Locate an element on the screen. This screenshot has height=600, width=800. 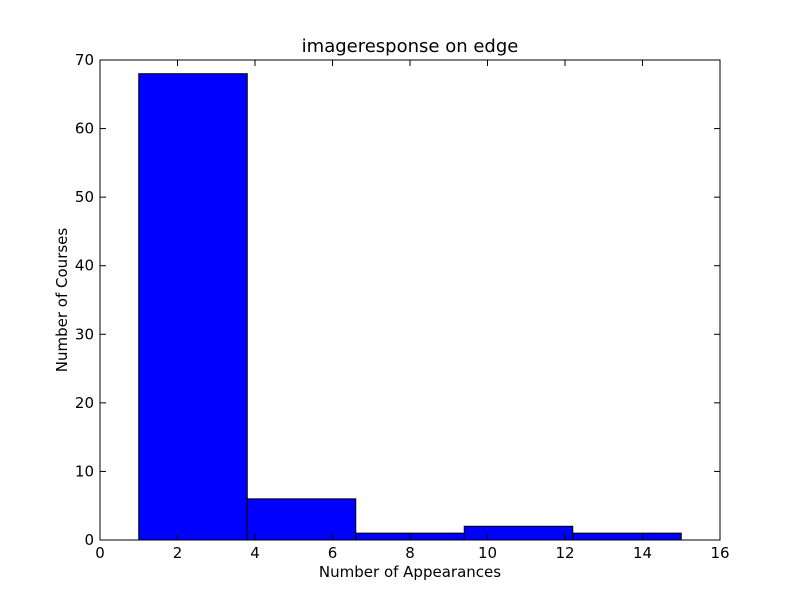
x-tick-label: 6 is located at coordinates (333, 553).